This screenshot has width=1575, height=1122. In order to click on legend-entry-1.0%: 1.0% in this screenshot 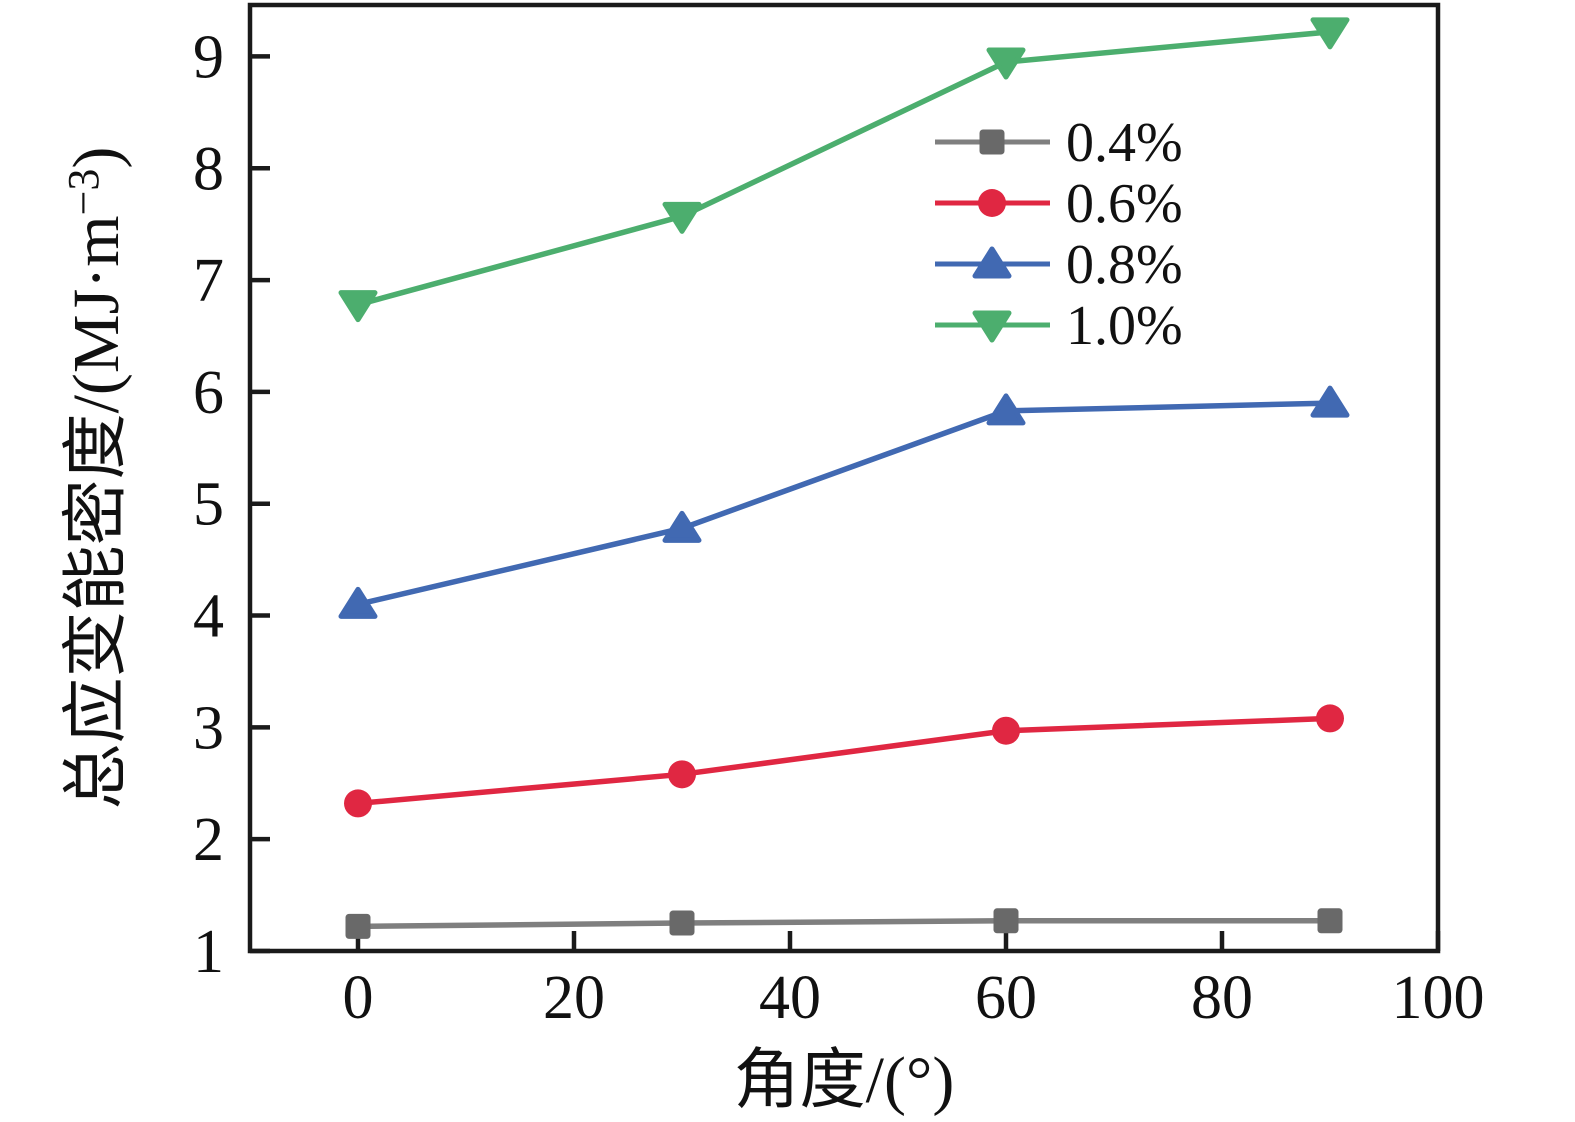, I will do `click(1059, 326)`.